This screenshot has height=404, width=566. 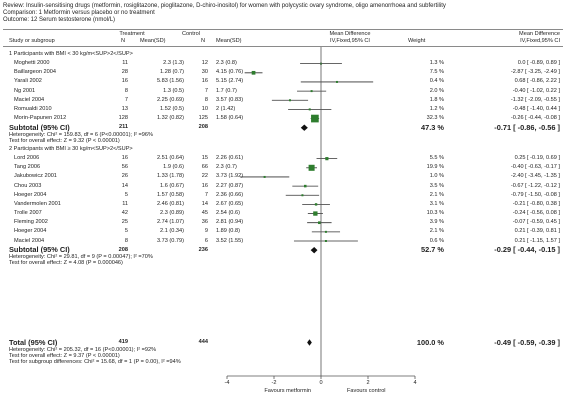 What do you see at coordinates (29, 99) in the screenshot?
I see `study-name: Maciel 2004` at bounding box center [29, 99].